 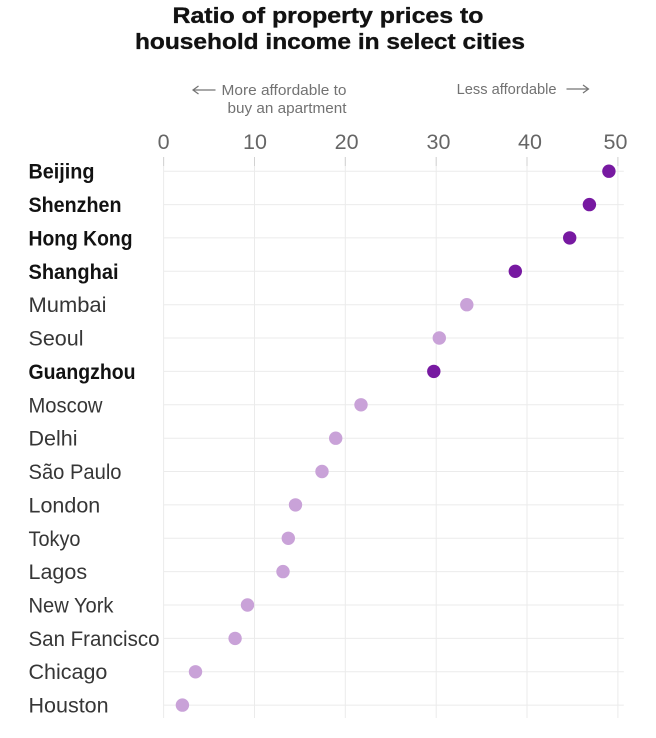 I want to click on svg-text: Hong Kong, so click(x=81, y=238).